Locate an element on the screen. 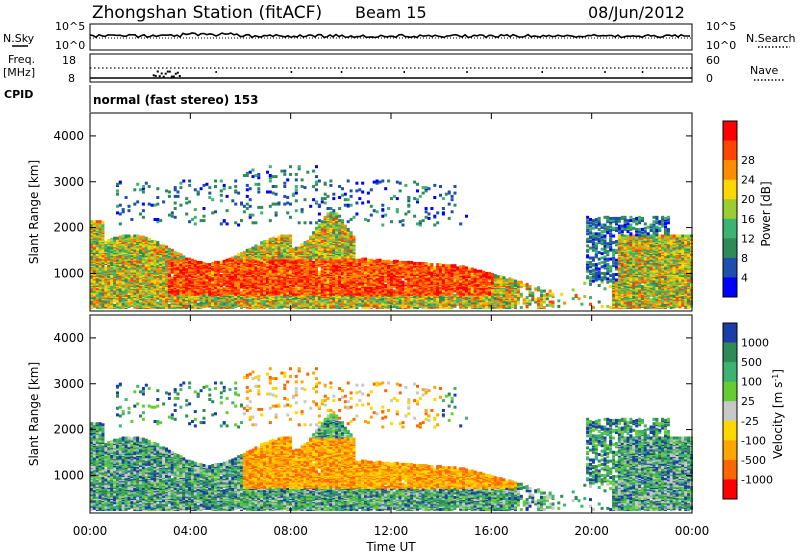 The image size is (800, 554). sky-left-top-tick: 10^5 is located at coordinates (70, 26).